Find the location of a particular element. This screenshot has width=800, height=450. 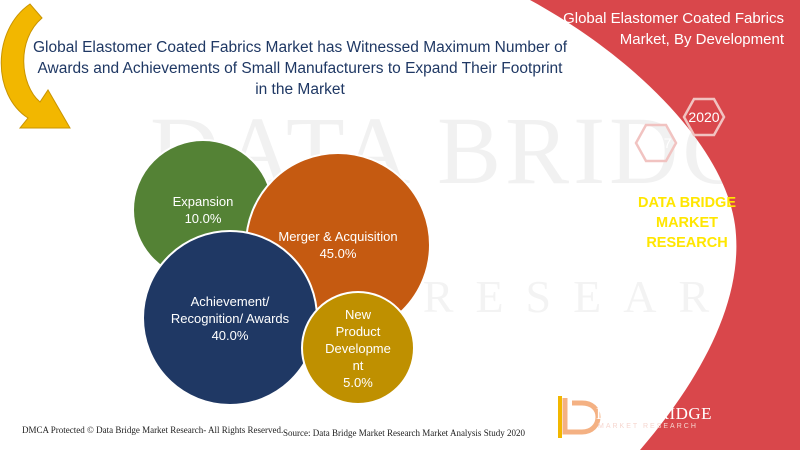

bubble-name-line: Achievement/ is located at coordinates (230, 301).